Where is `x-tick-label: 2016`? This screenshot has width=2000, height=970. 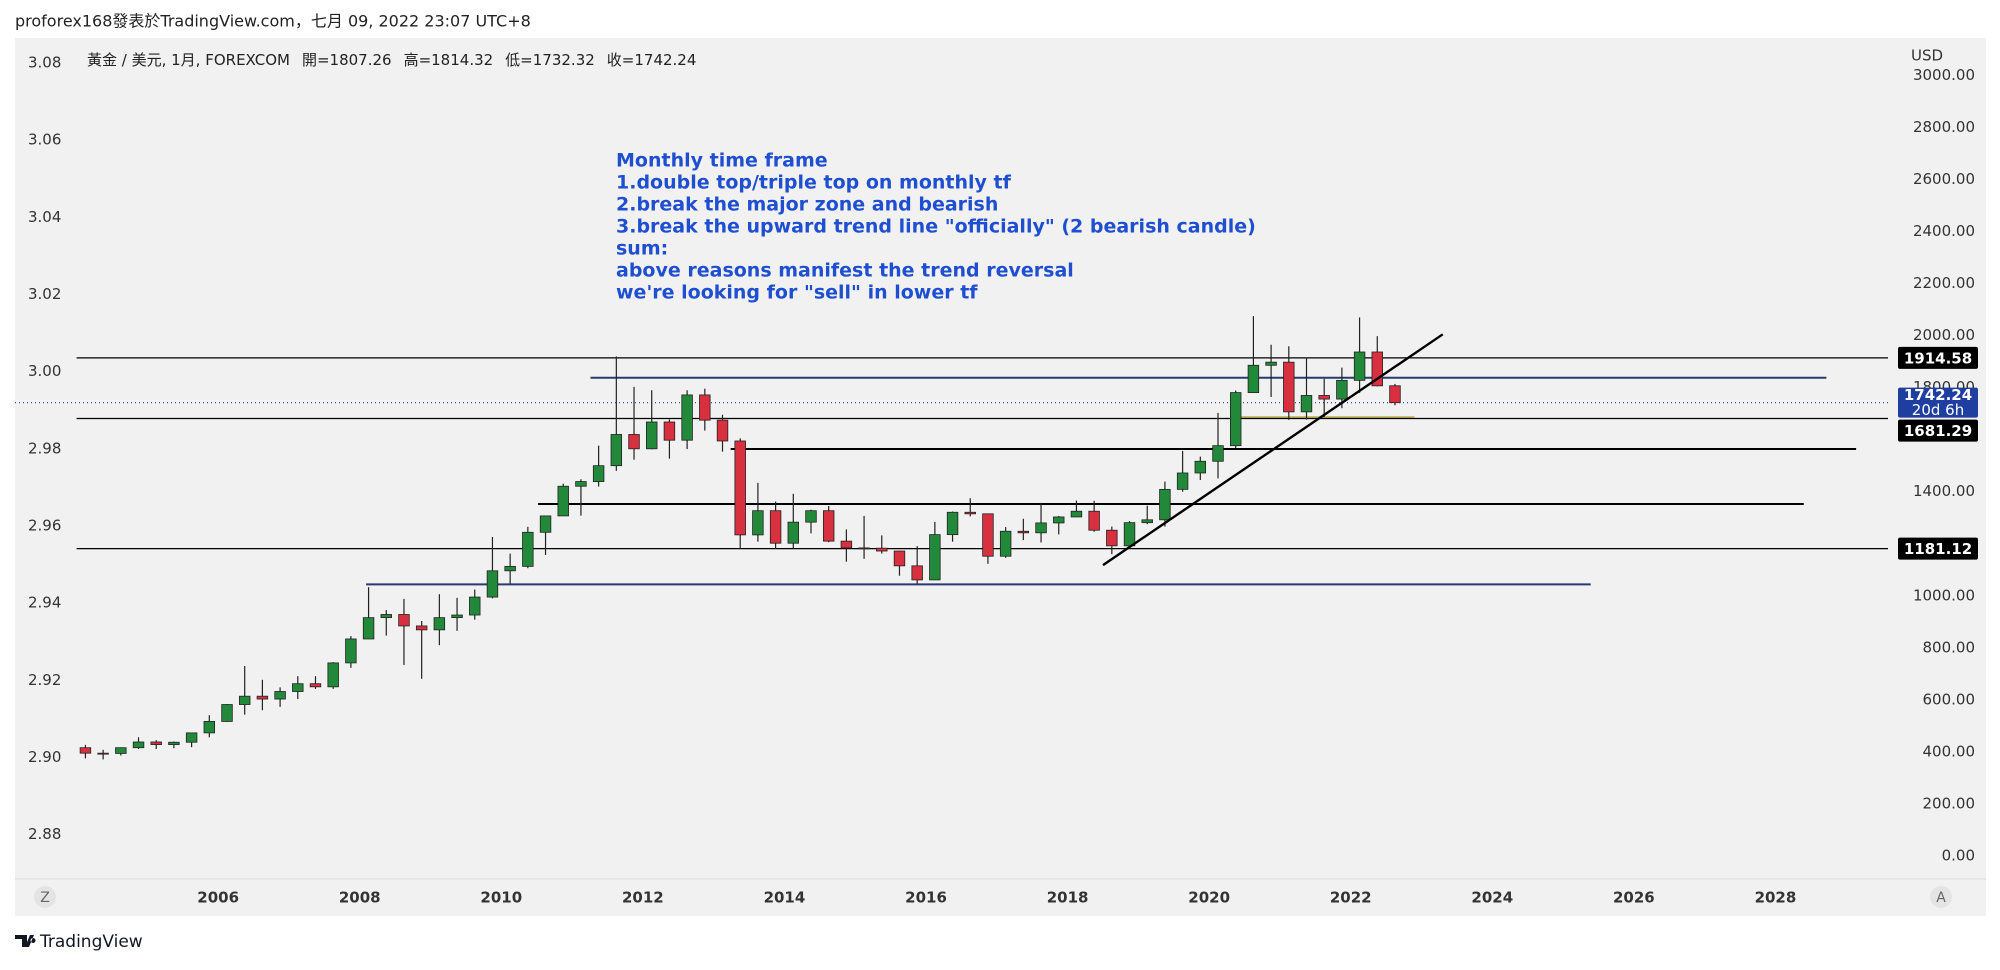 x-tick-label: 2016 is located at coordinates (926, 898).